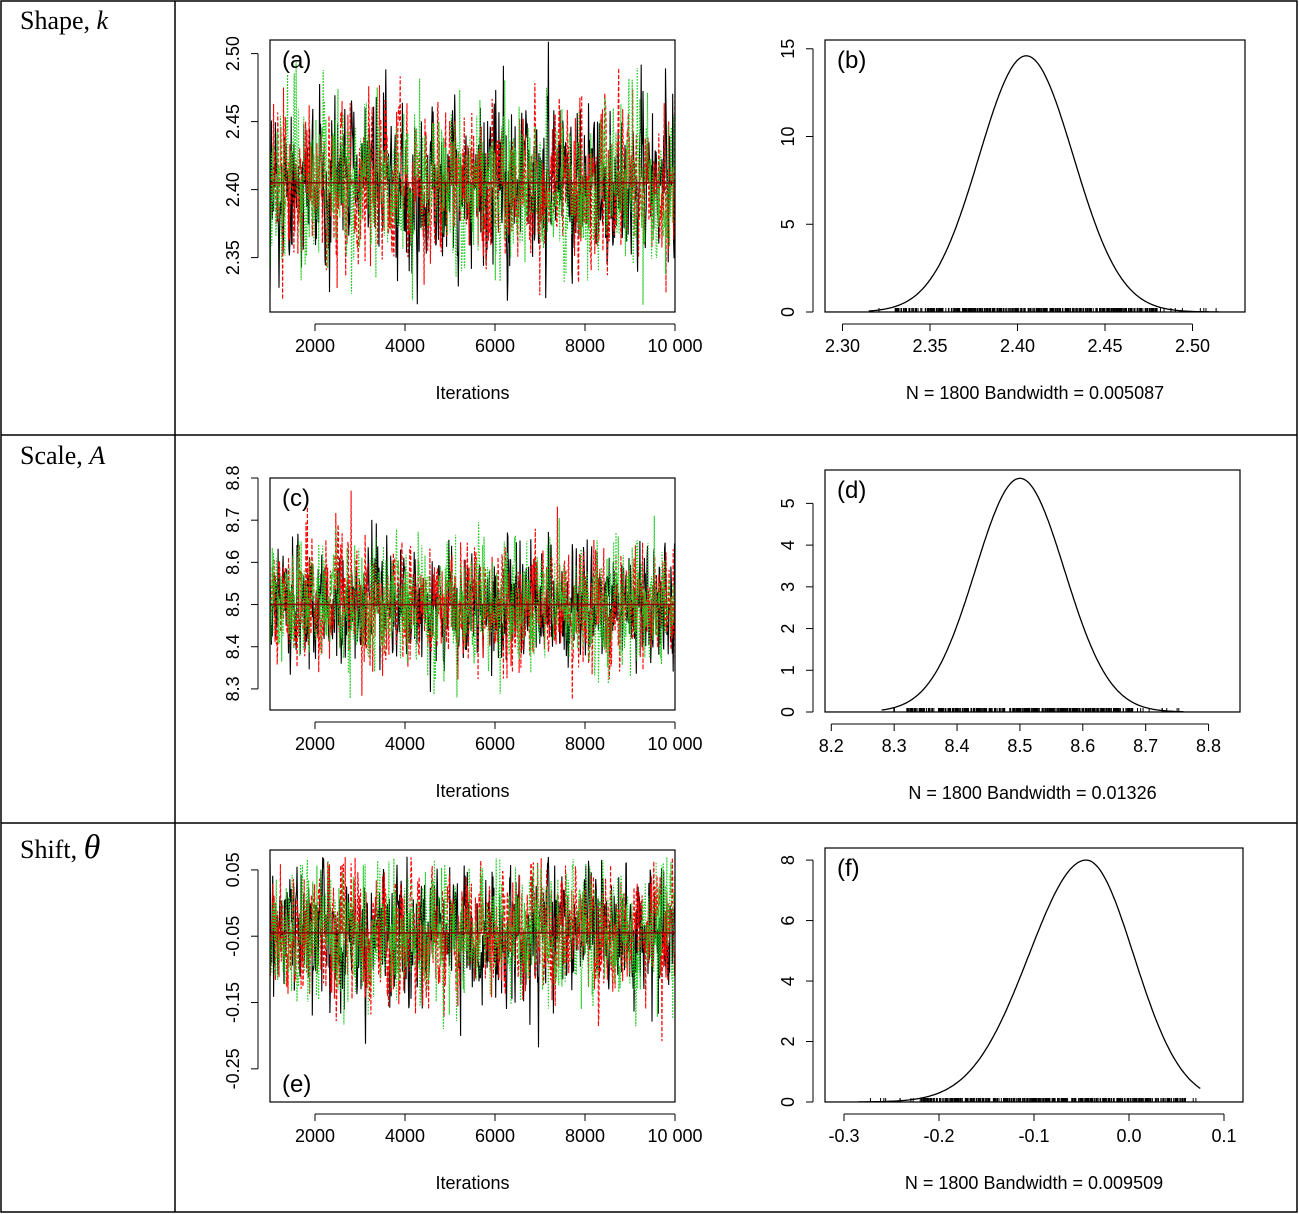  What do you see at coordinates (957, 746) in the screenshot?
I see `x-tick-label: 8.4` at bounding box center [957, 746].